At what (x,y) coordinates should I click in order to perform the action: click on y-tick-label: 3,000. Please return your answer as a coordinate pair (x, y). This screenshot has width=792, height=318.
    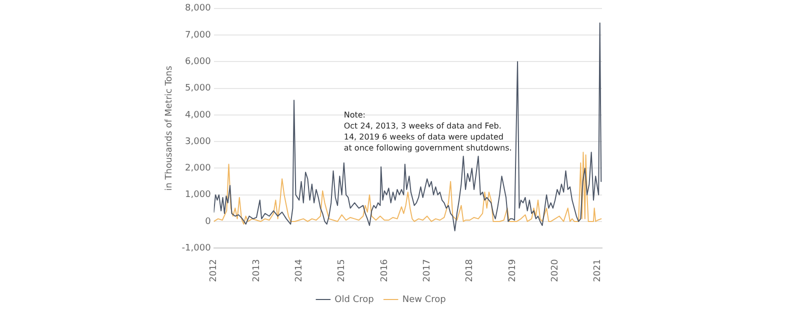
    Looking at the image, I should click on (198, 141).